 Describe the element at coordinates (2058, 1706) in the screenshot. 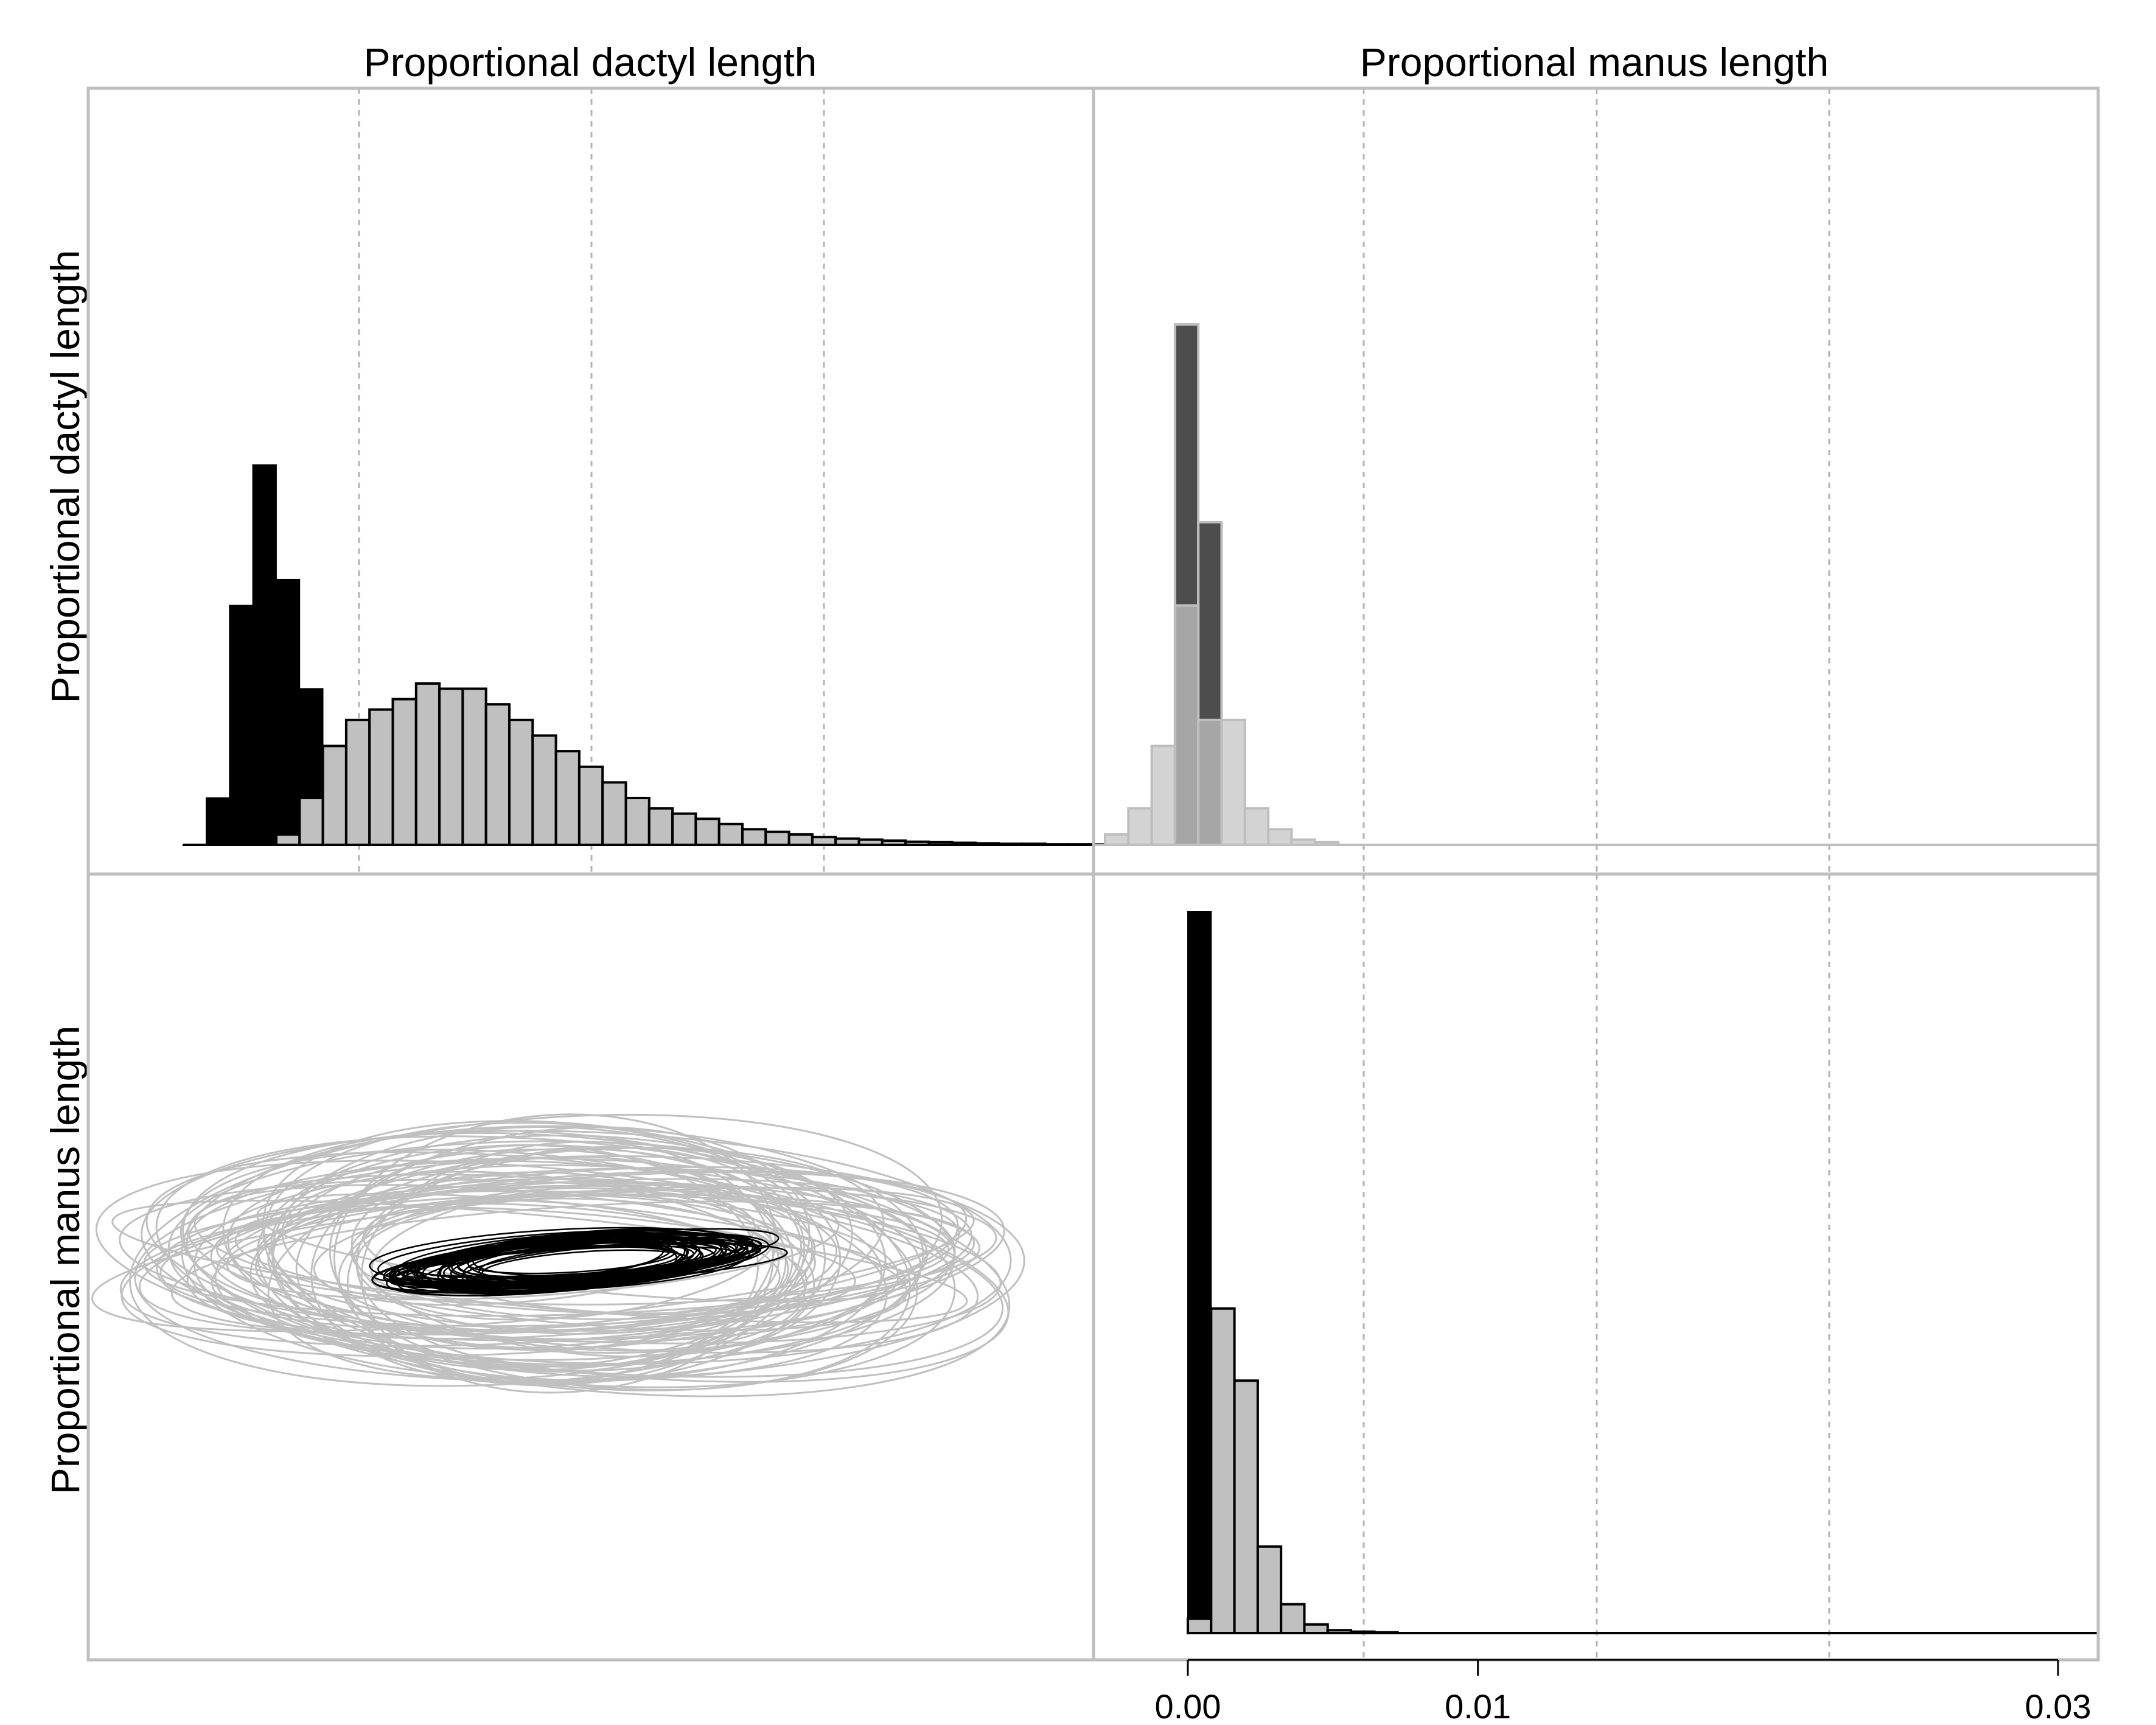

I see `x-tick-label-2: 0.03` at that location.